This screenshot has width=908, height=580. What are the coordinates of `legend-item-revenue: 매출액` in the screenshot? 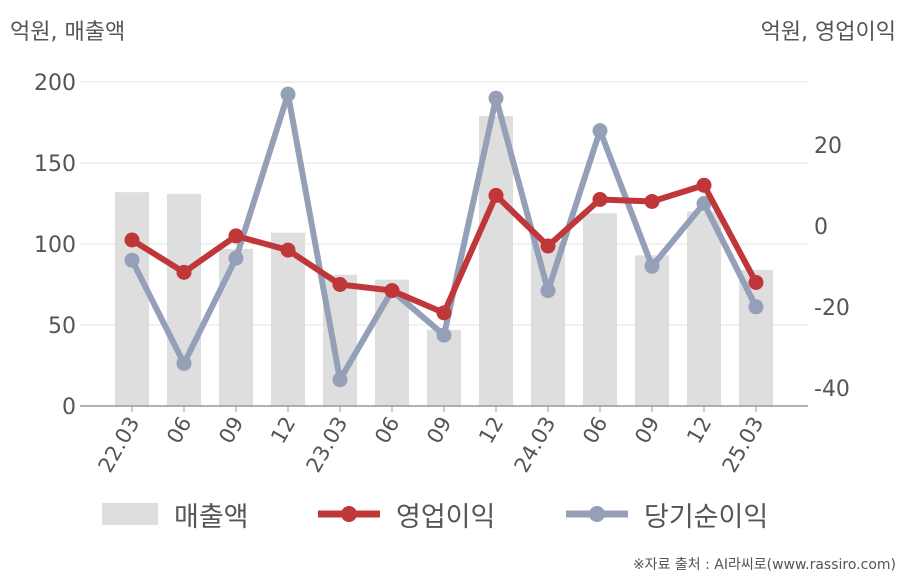 It's located at (175, 514).